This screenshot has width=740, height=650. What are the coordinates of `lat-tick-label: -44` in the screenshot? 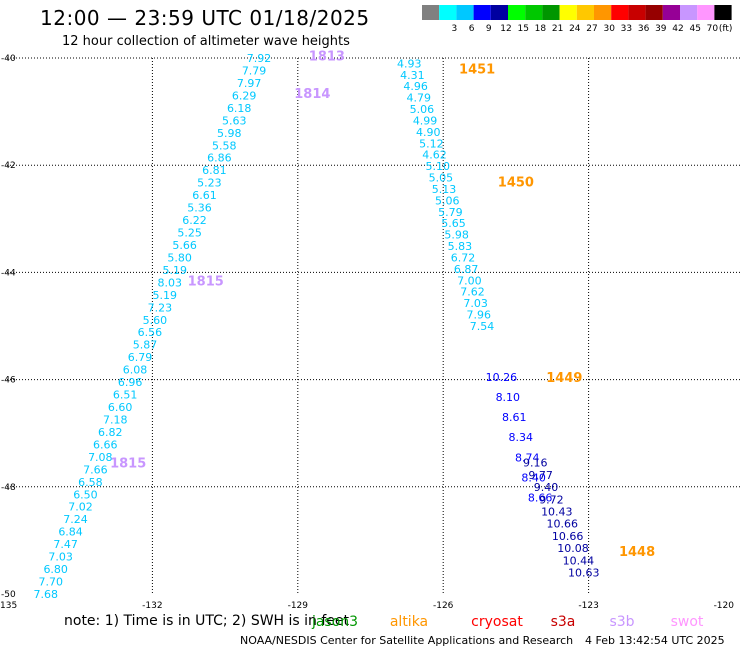 It's located at (8, 273).